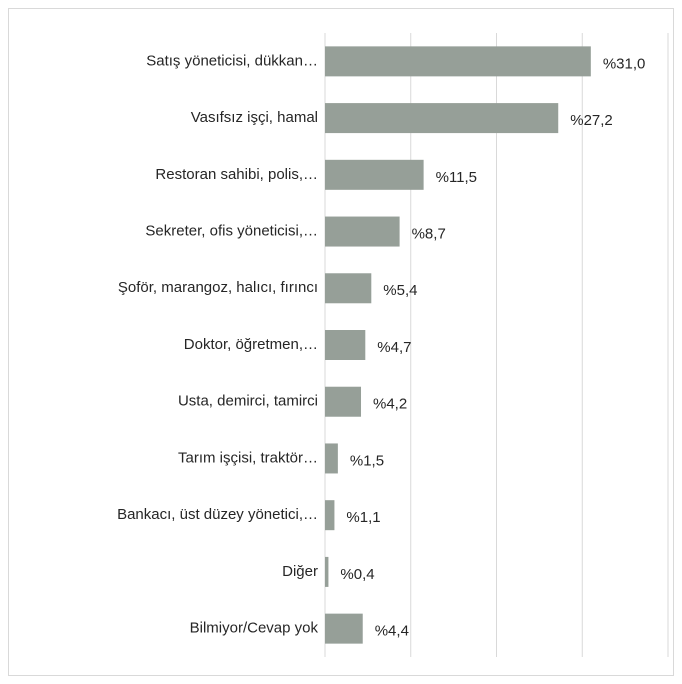 The width and height of the screenshot is (682, 684). What do you see at coordinates (367, 460) in the screenshot?
I see `value-label: %1,5` at bounding box center [367, 460].